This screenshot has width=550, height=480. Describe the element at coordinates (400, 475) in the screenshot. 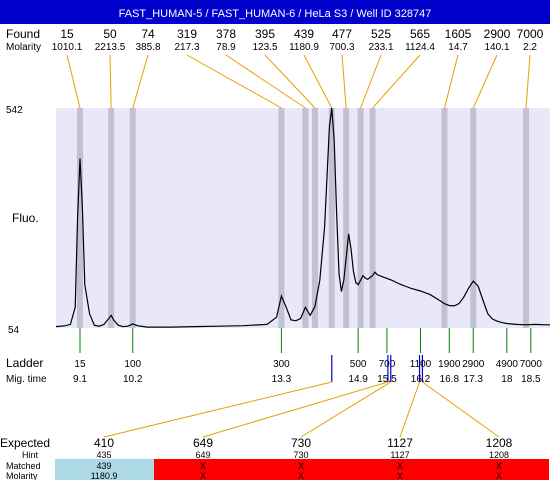

I see `expected-molarity-1127: X` at that location.